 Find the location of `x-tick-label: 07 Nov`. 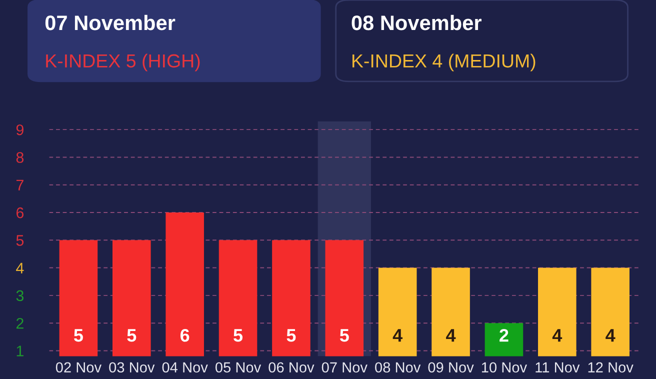

x-tick-label: 07 Nov is located at coordinates (345, 367).